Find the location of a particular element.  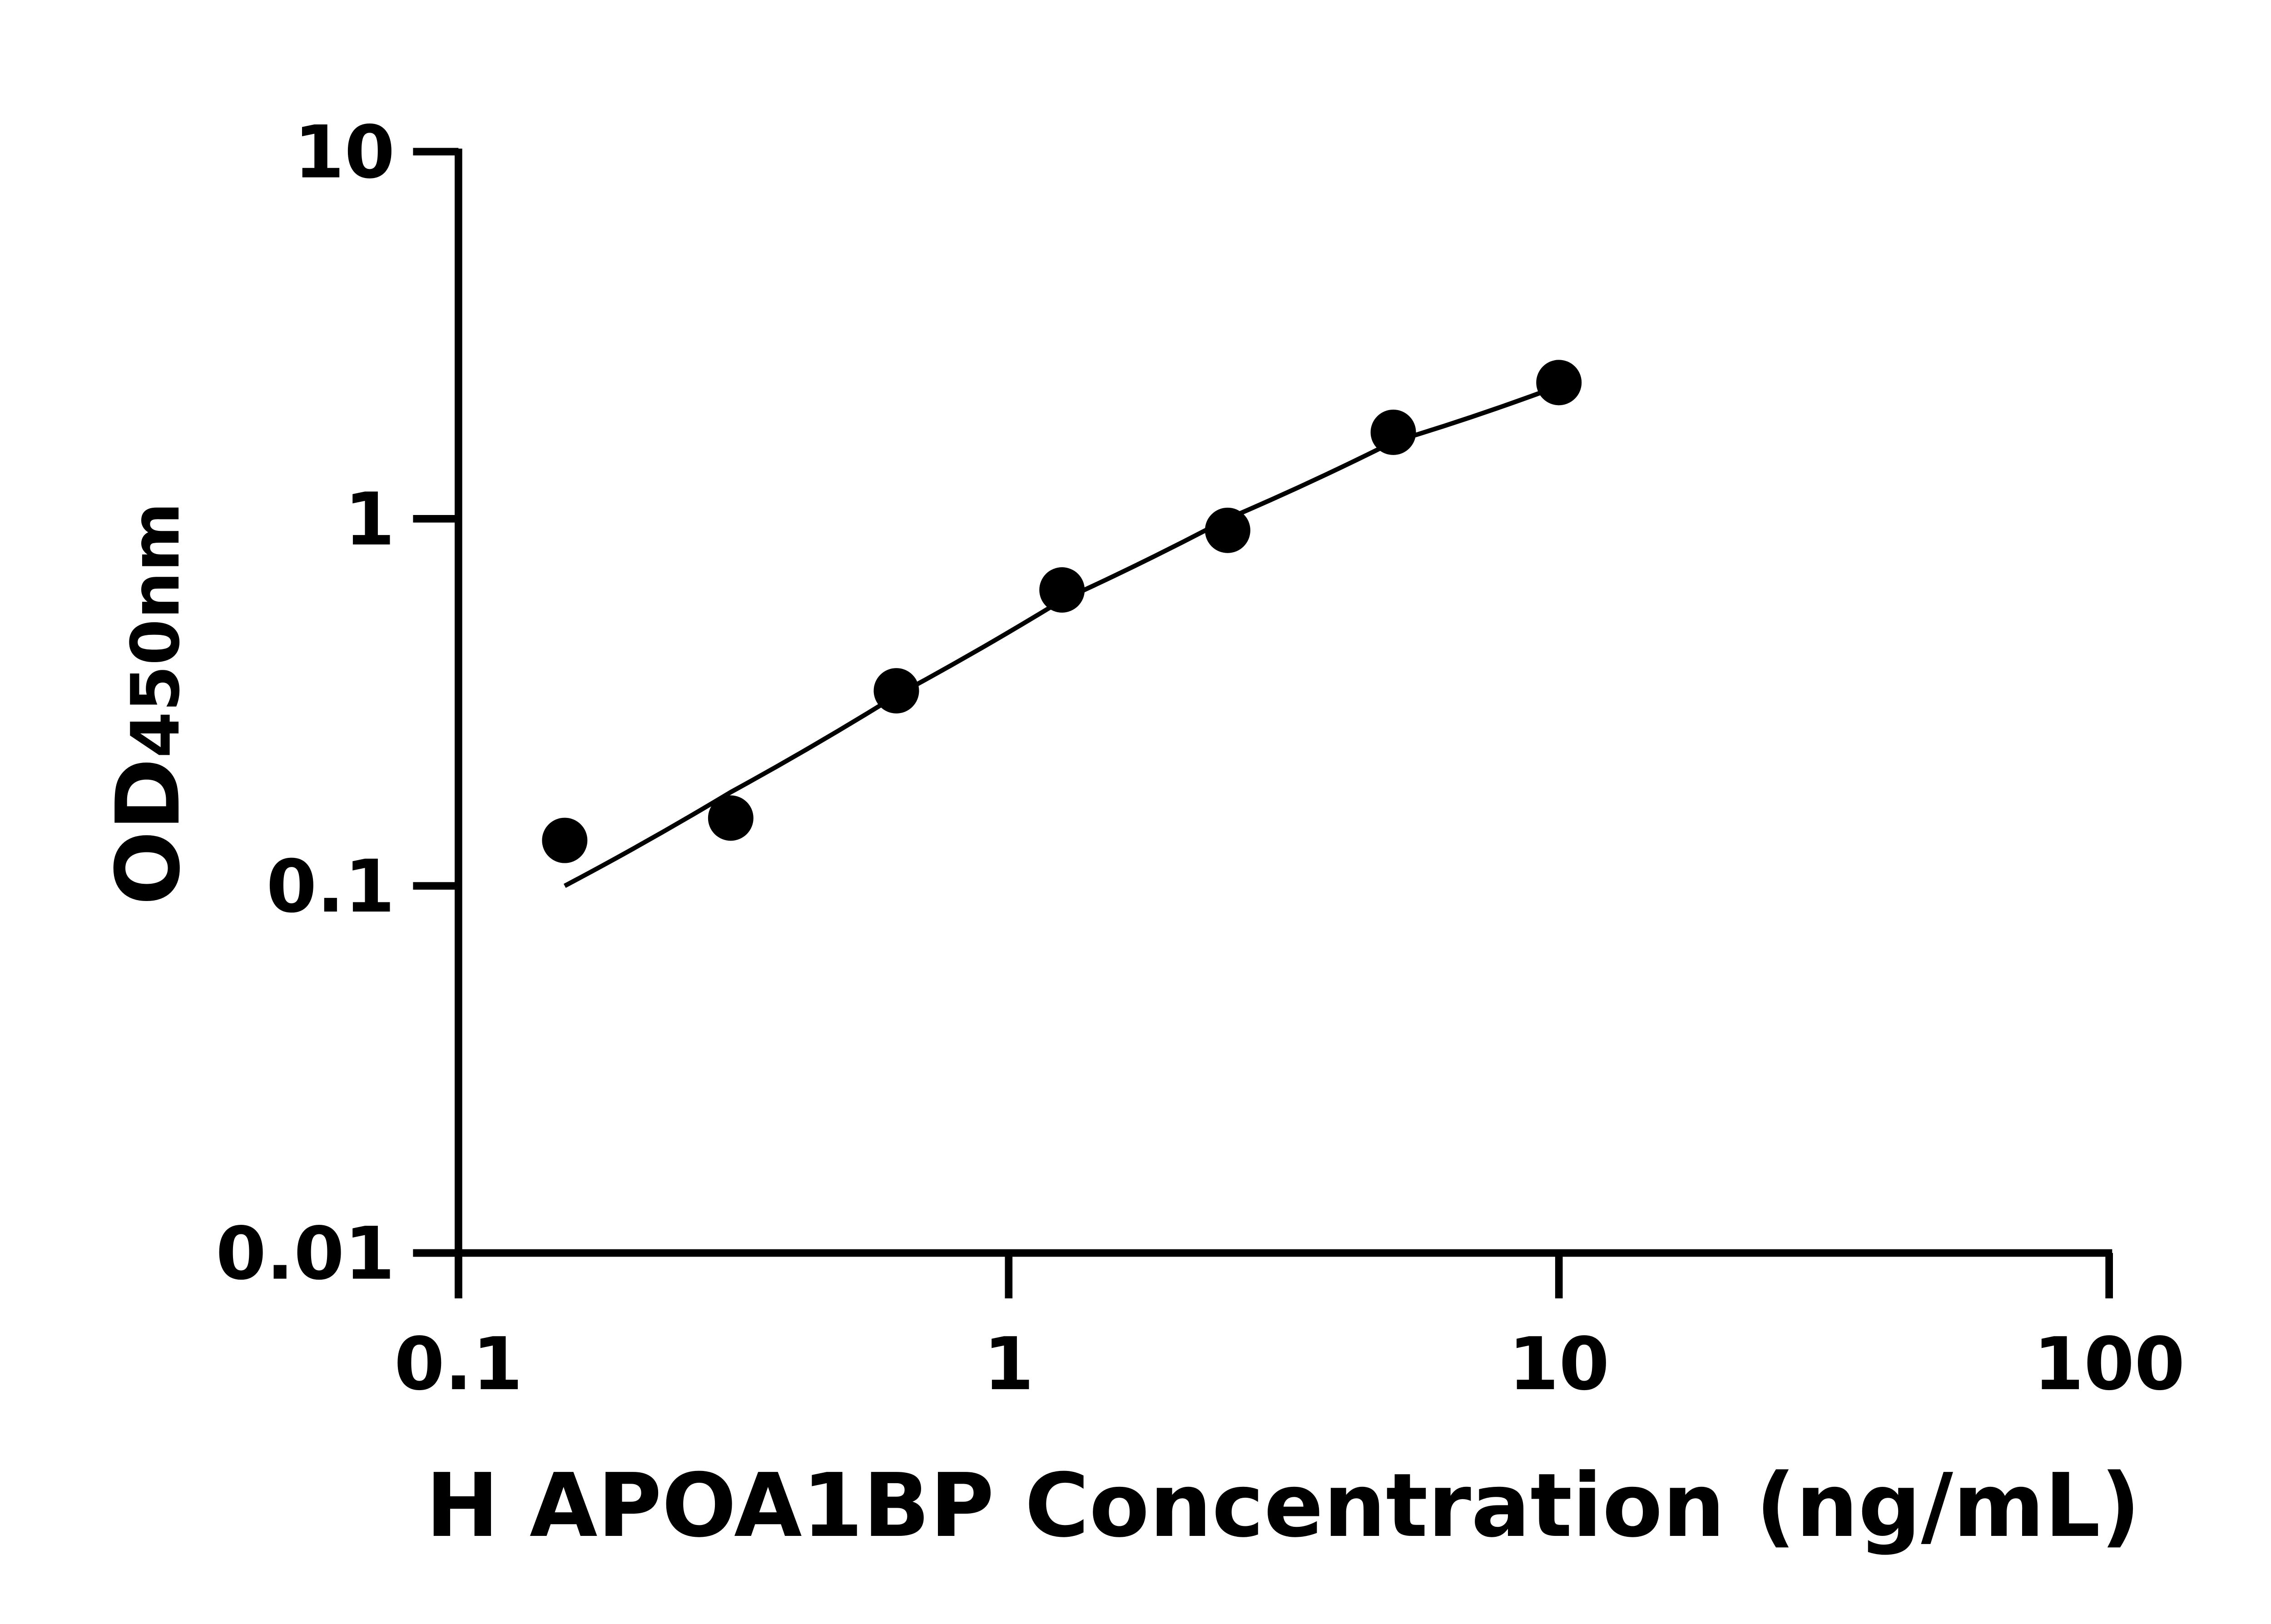

y-axis-label: OD450nm is located at coordinates (148, 704).